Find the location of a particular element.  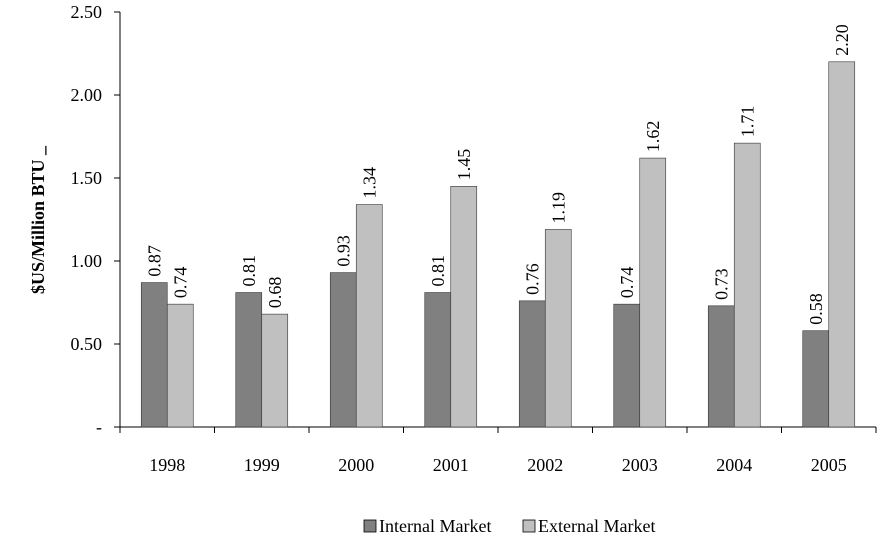

x-tick-label: 2001 is located at coordinates (451, 465).